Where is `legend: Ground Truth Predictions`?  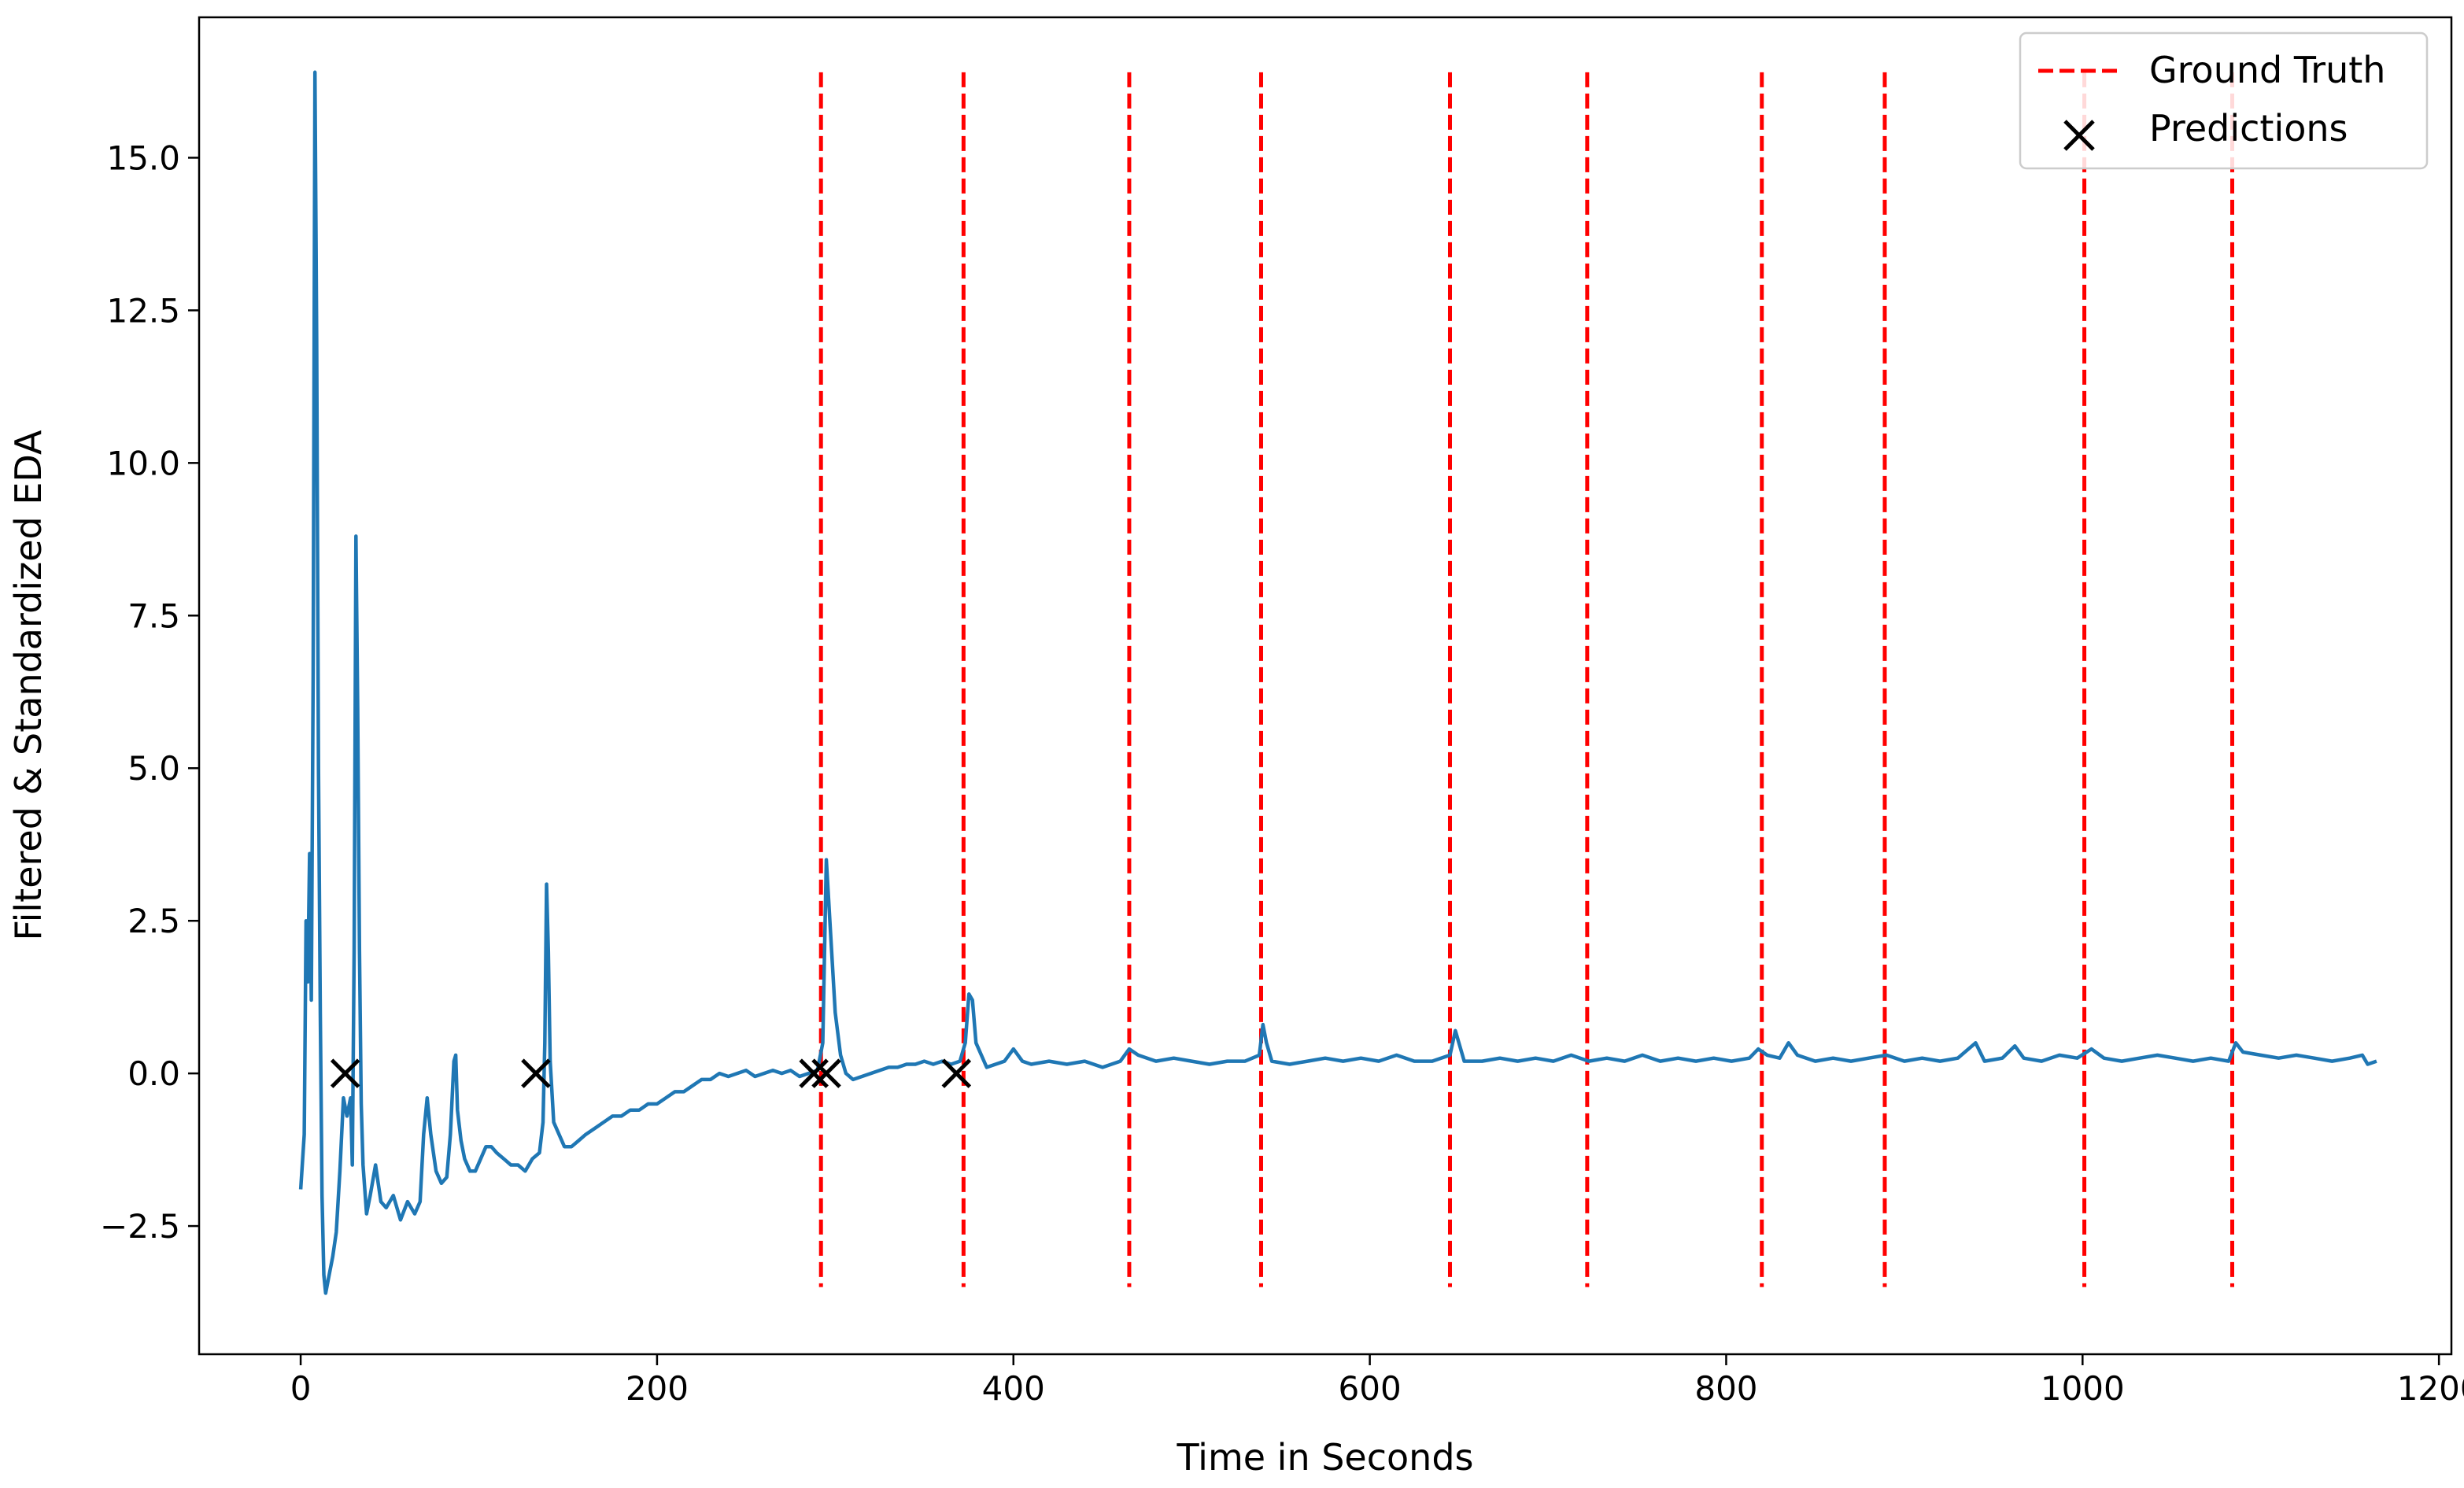 legend: Ground Truth Predictions is located at coordinates (2224, 100).